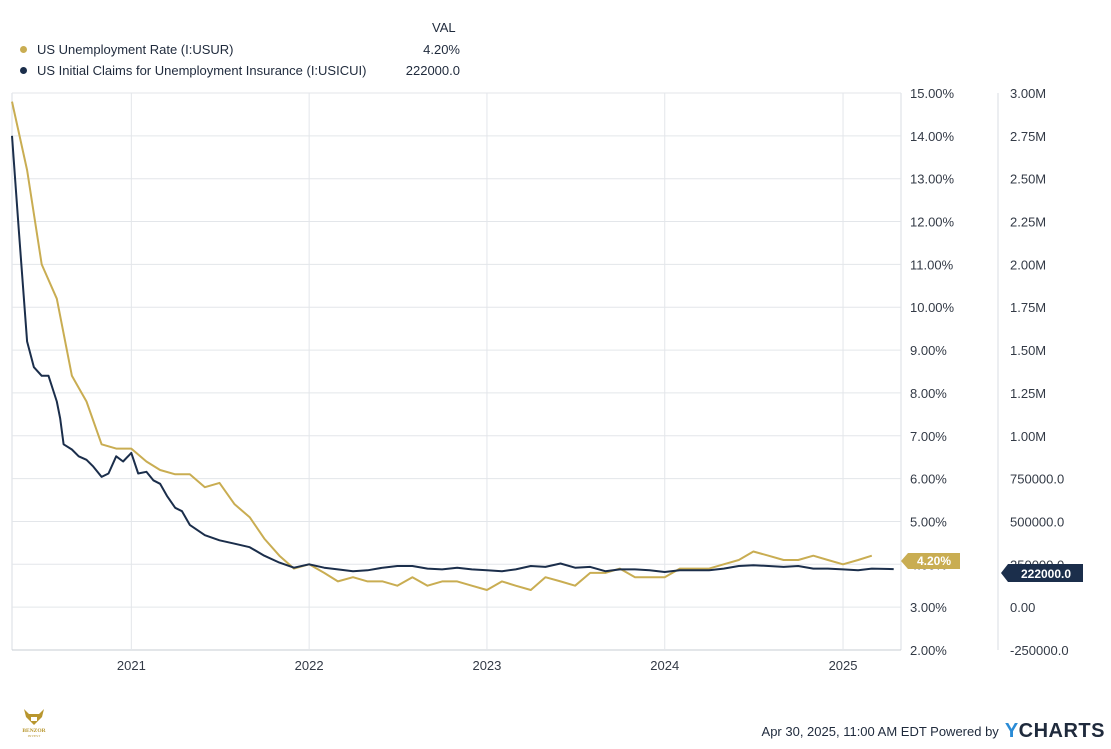 This screenshot has height=749, width=1111. Describe the element at coordinates (34, 722) in the screenshot. I see `benzor-logo: BENZOR INVEST` at that location.